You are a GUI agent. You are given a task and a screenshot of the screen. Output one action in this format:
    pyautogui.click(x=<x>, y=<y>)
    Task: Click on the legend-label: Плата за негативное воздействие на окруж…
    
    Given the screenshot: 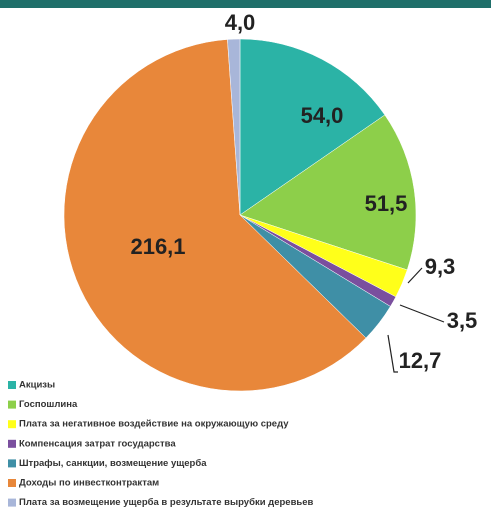 What is the action you would take?
    pyautogui.click(x=154, y=424)
    